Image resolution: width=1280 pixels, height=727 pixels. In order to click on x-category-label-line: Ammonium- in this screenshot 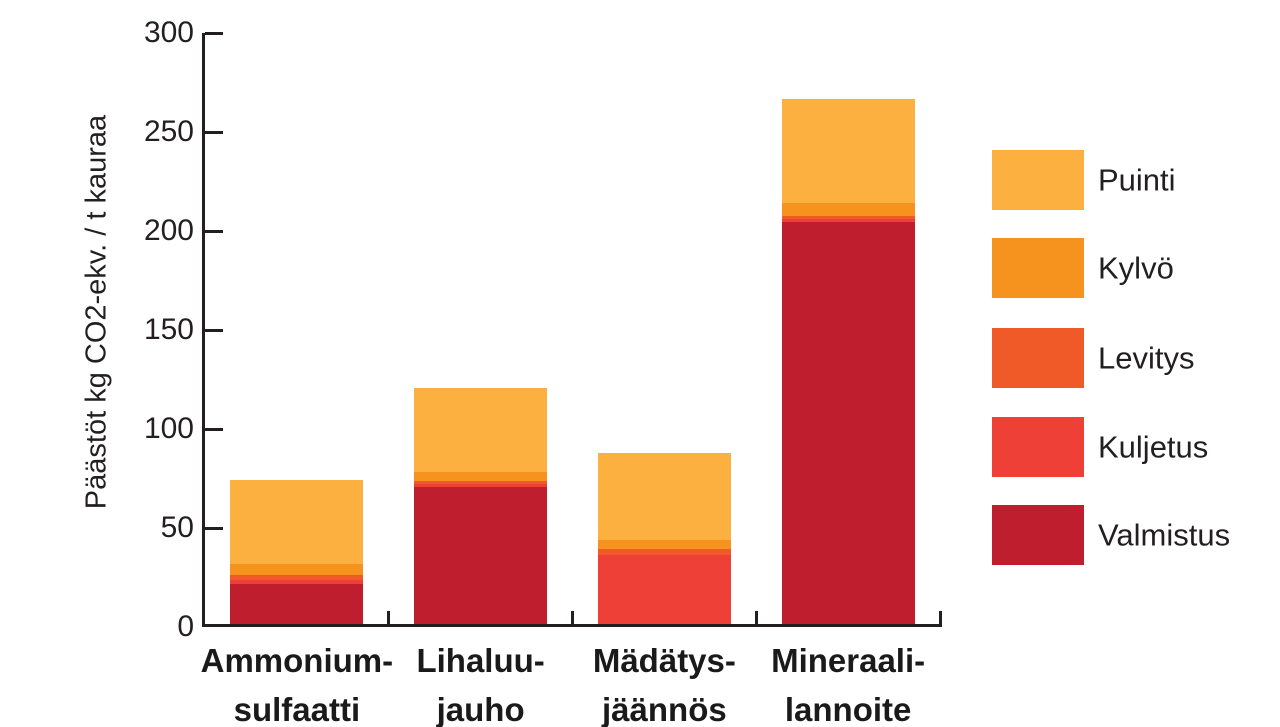, I will do `click(297, 660)`.